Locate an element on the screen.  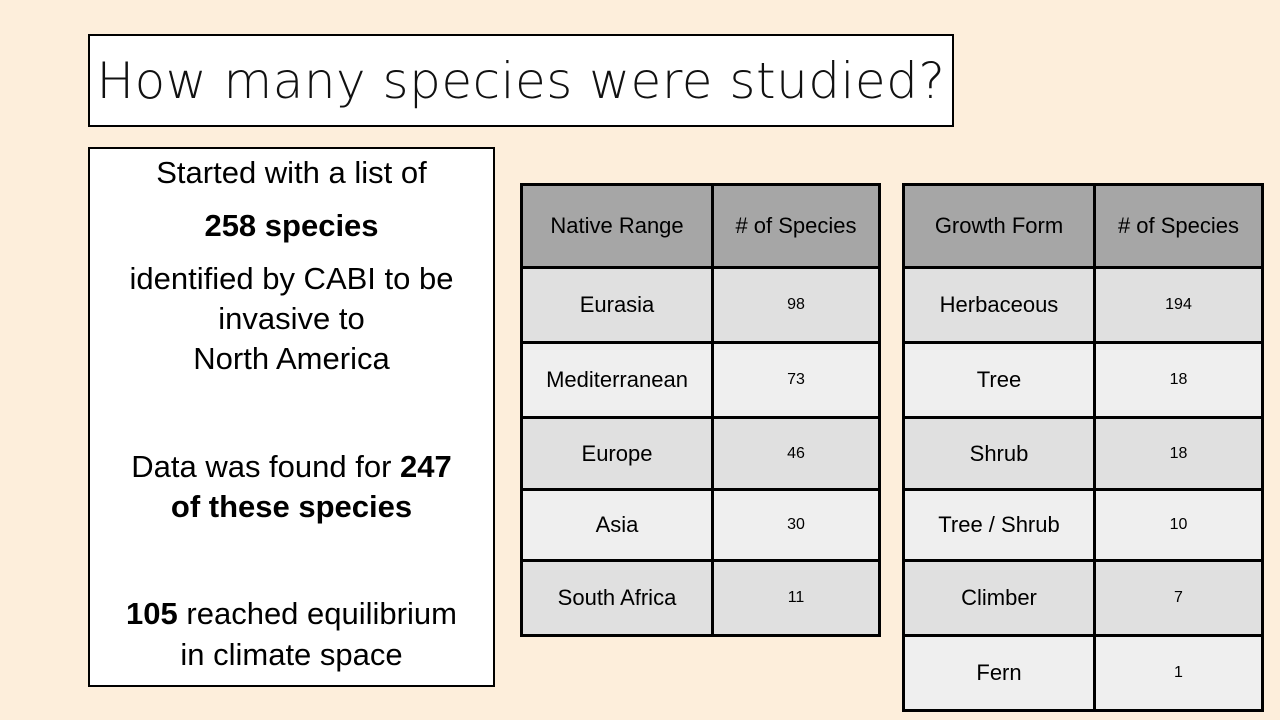
cell-form: Tree is located at coordinates (999, 380).